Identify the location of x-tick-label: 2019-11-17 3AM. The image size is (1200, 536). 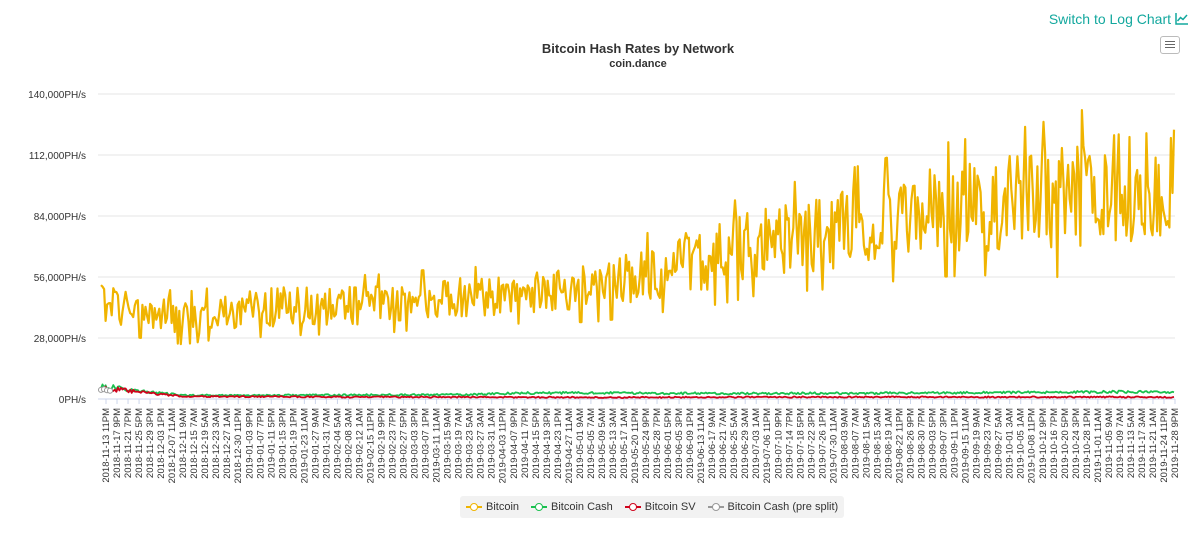
(1142, 443).